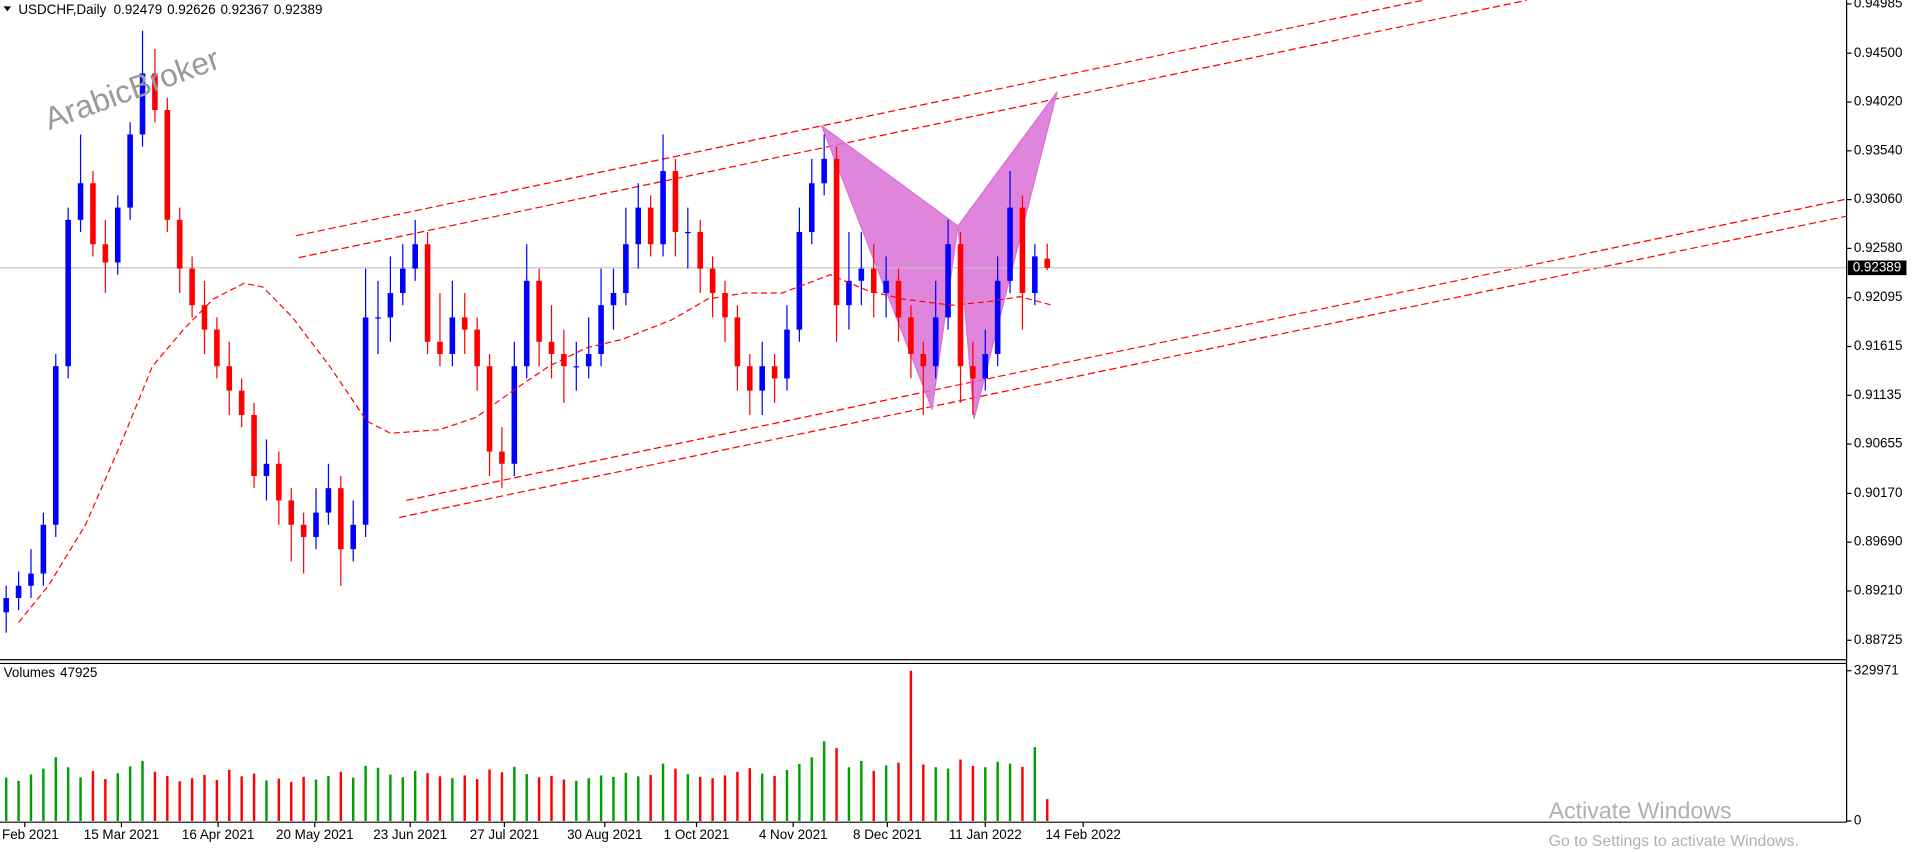 This screenshot has width=1915, height=853. I want to click on volume-header: Volumes 47925, so click(51, 672).